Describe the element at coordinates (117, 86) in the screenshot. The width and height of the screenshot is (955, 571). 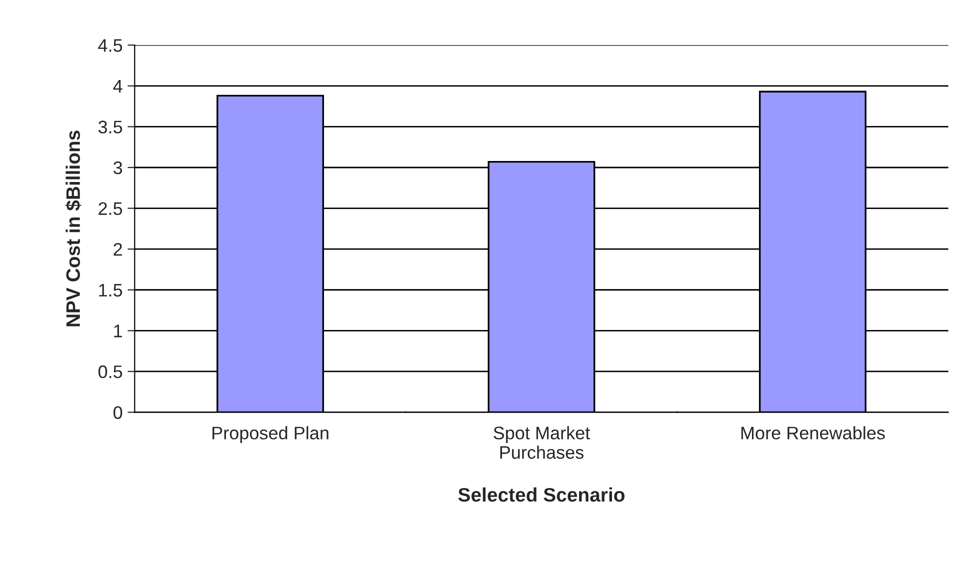
I see `y-tick-label: 4` at that location.